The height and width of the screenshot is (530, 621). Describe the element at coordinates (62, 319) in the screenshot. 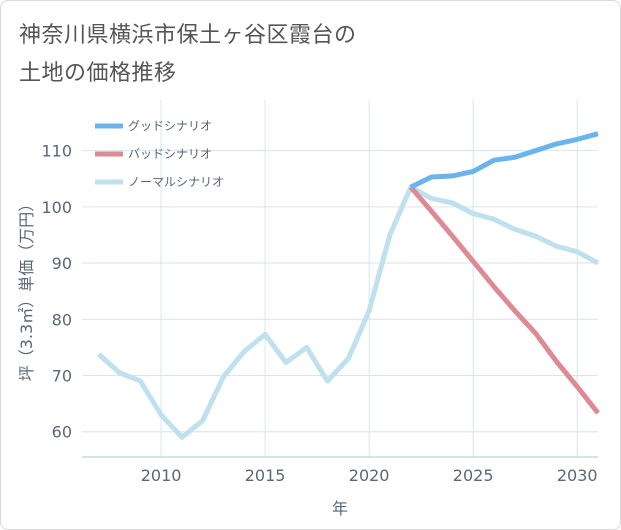

I see `y-tick-label: 80` at that location.